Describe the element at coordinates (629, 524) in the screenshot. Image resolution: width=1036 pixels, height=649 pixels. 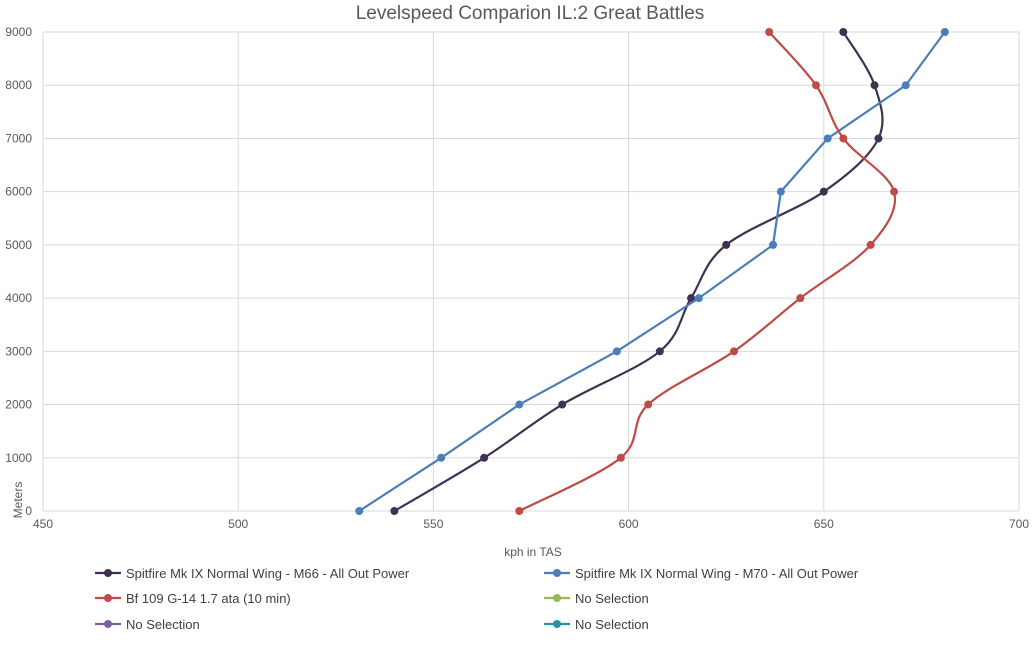
I see `x-tick-label: 600` at that location.